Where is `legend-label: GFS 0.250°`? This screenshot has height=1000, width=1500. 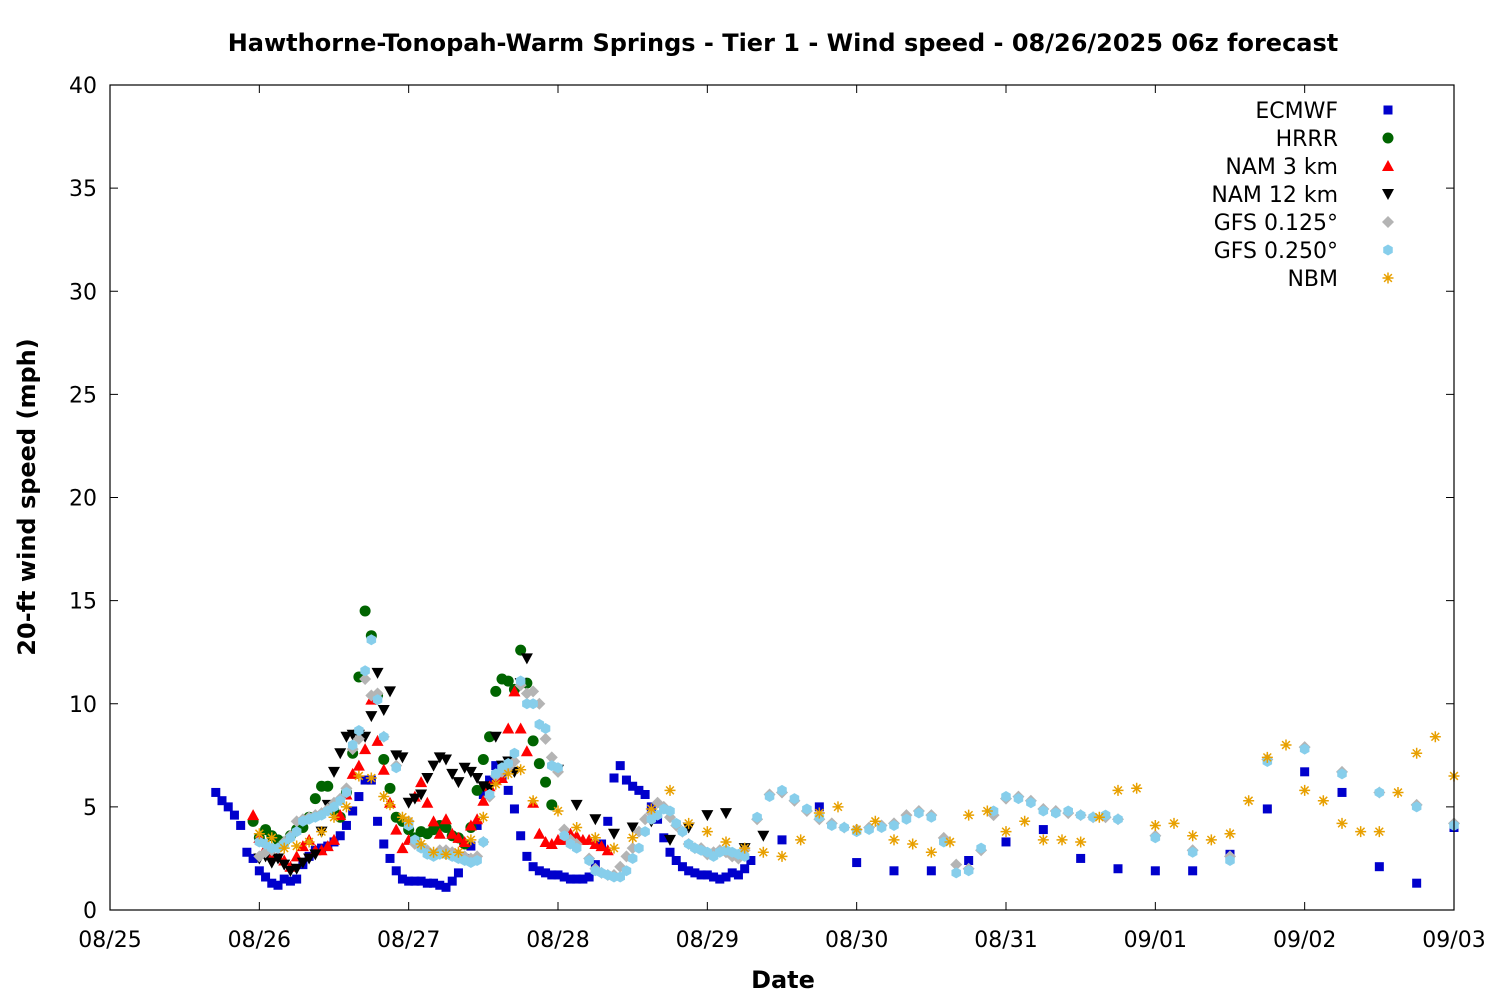
legend-label: GFS 0.250° is located at coordinates (1276, 251).